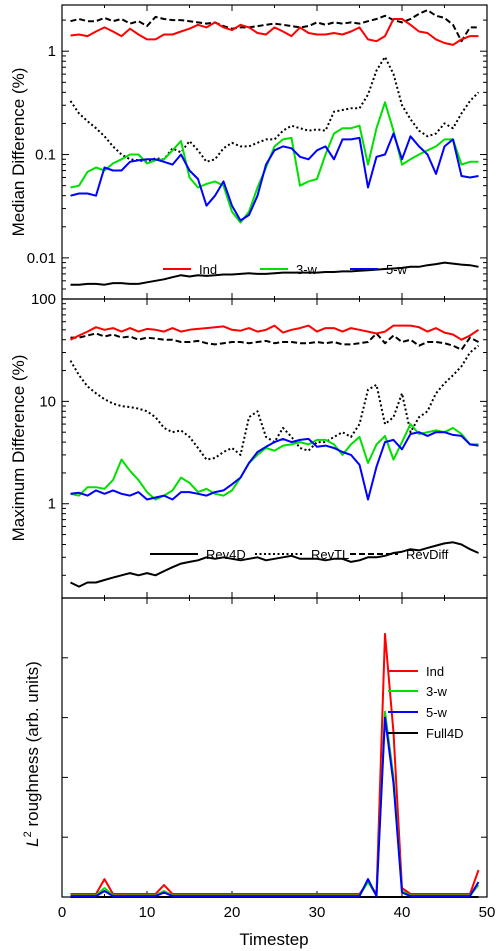  Describe the element at coordinates (32, 746) in the screenshot. I see `roughness-y-label-rest: roughness (arb. units)` at that location.